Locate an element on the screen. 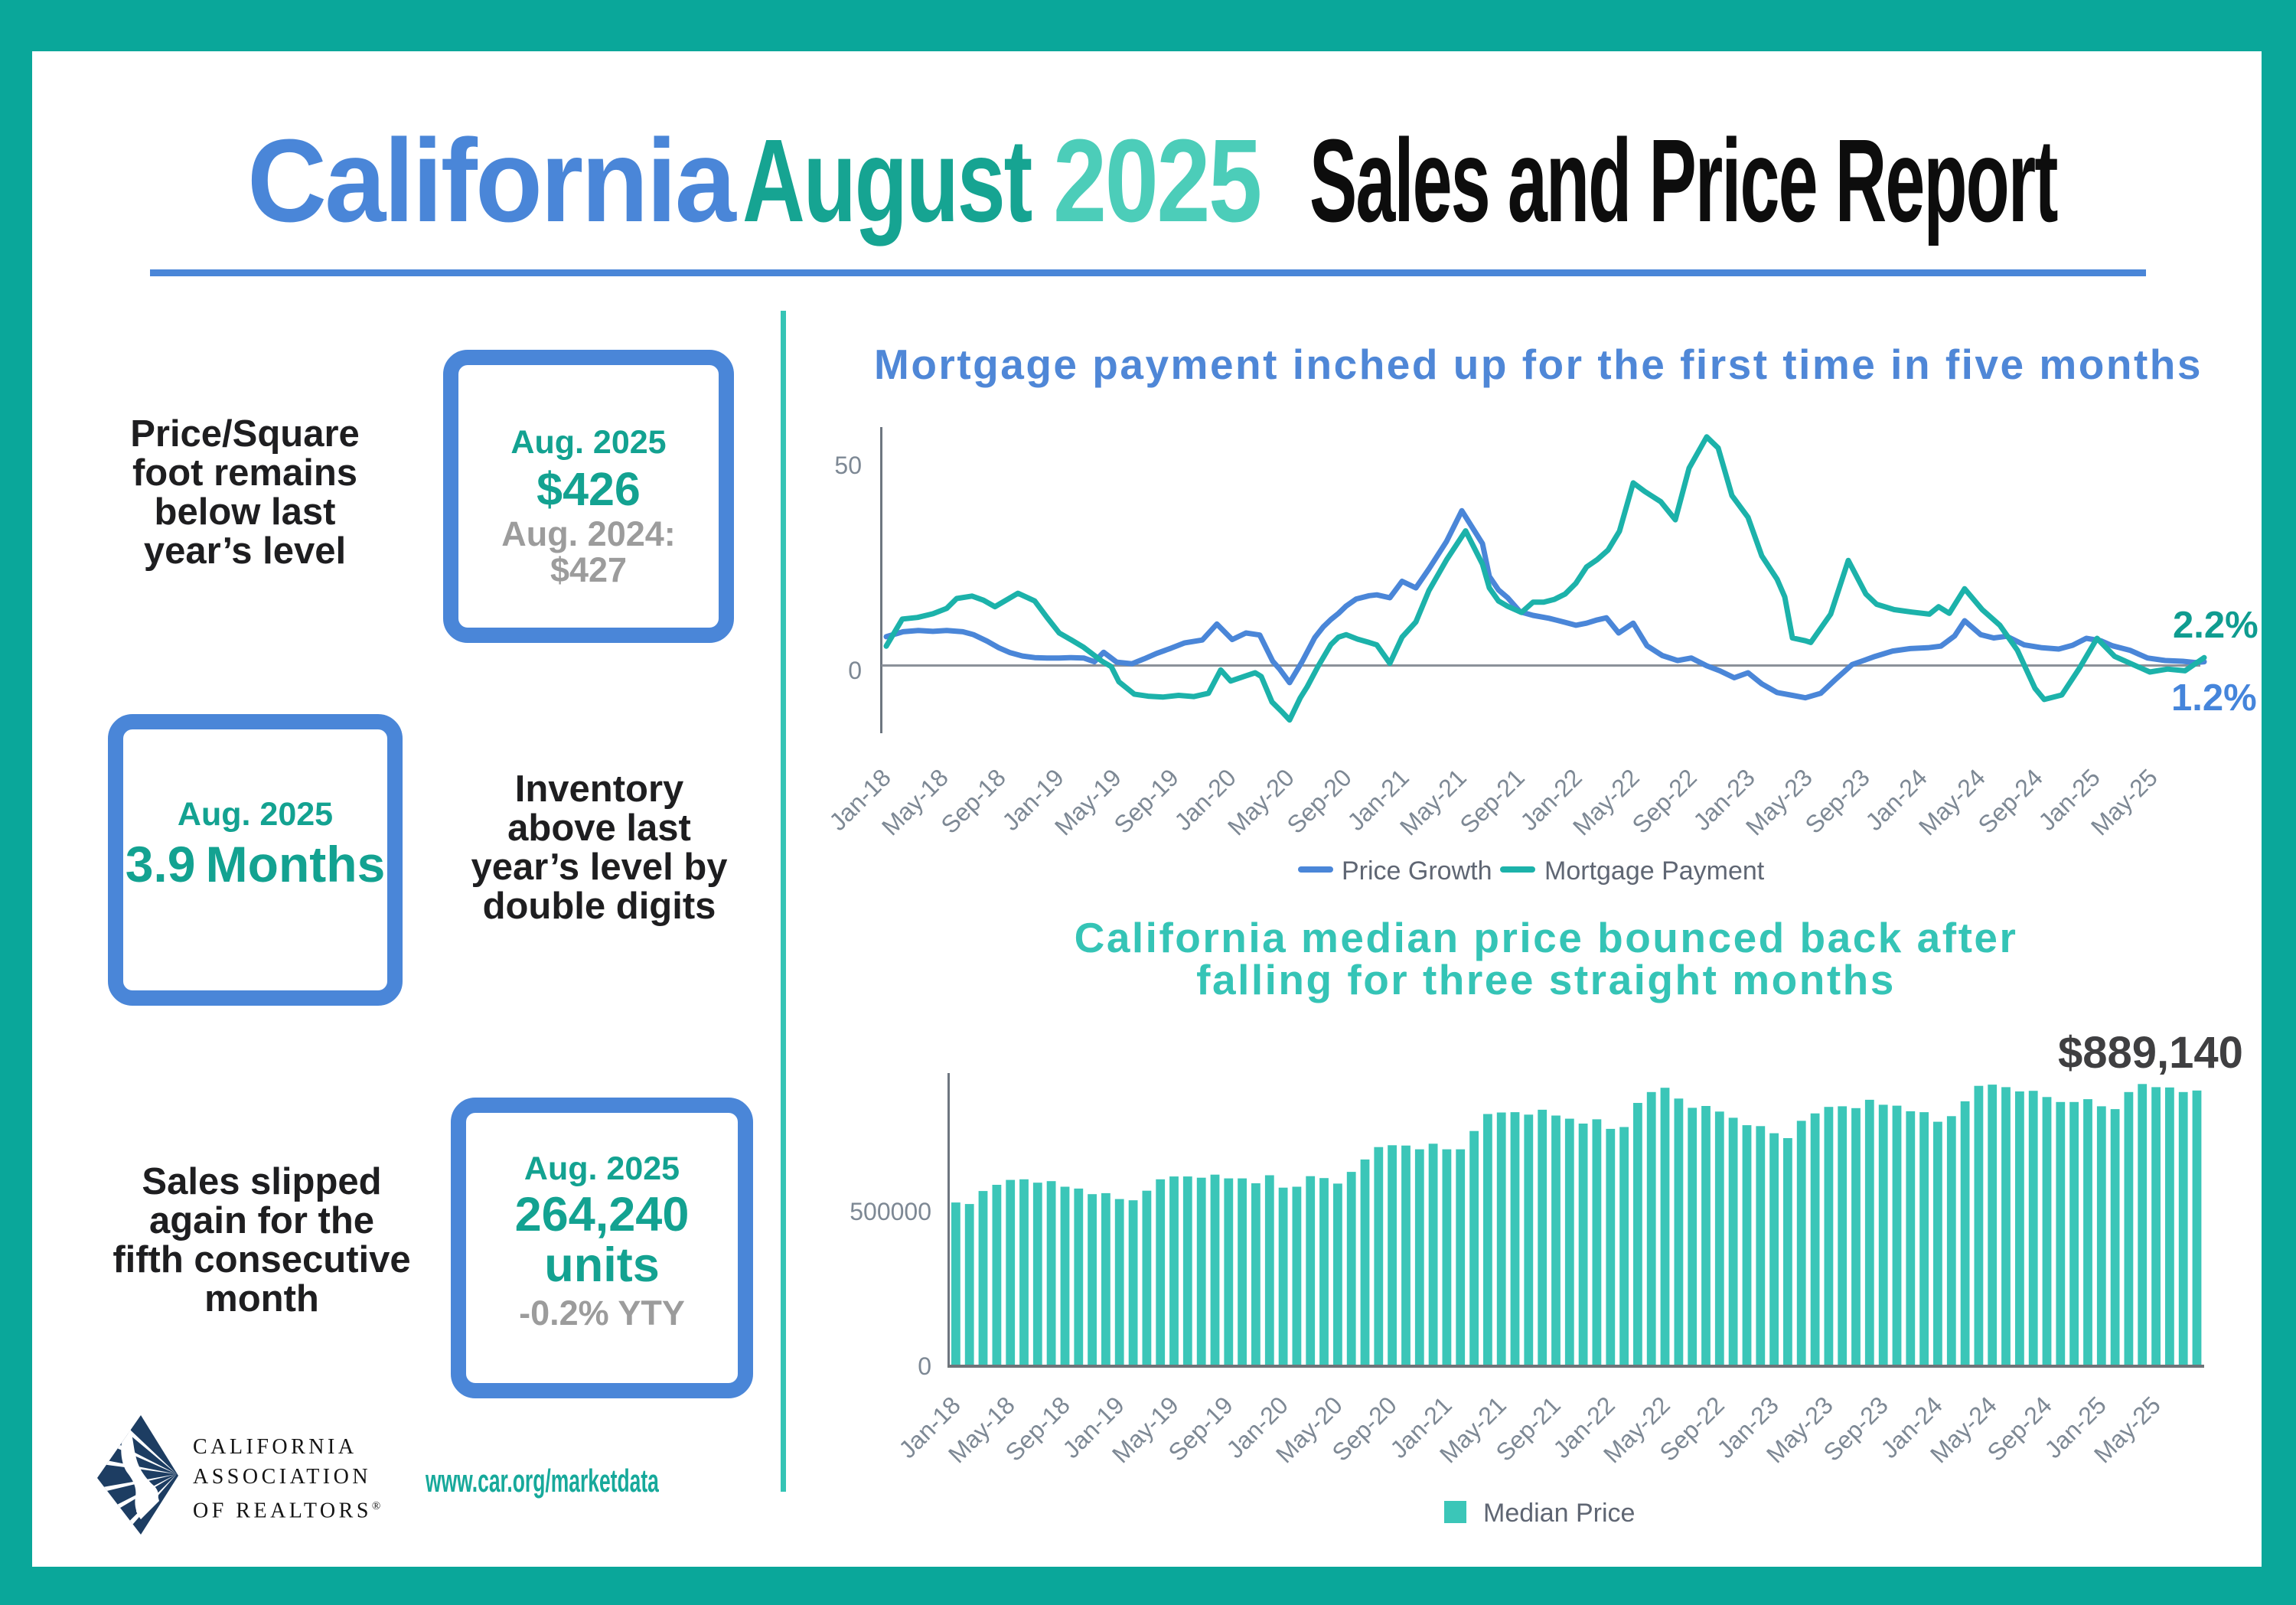 Image resolution: width=2296 pixels, height=1605 pixels. svg-text: Price Growth is located at coordinates (1417, 871).